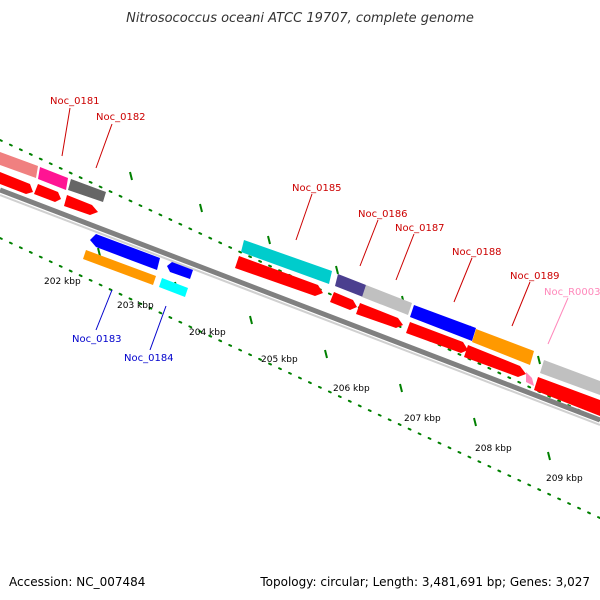 The width and height of the screenshot is (600, 600). Describe the element at coordinates (477, 252) in the screenshot. I see `label-noc-0188: Noc_0188` at that location.